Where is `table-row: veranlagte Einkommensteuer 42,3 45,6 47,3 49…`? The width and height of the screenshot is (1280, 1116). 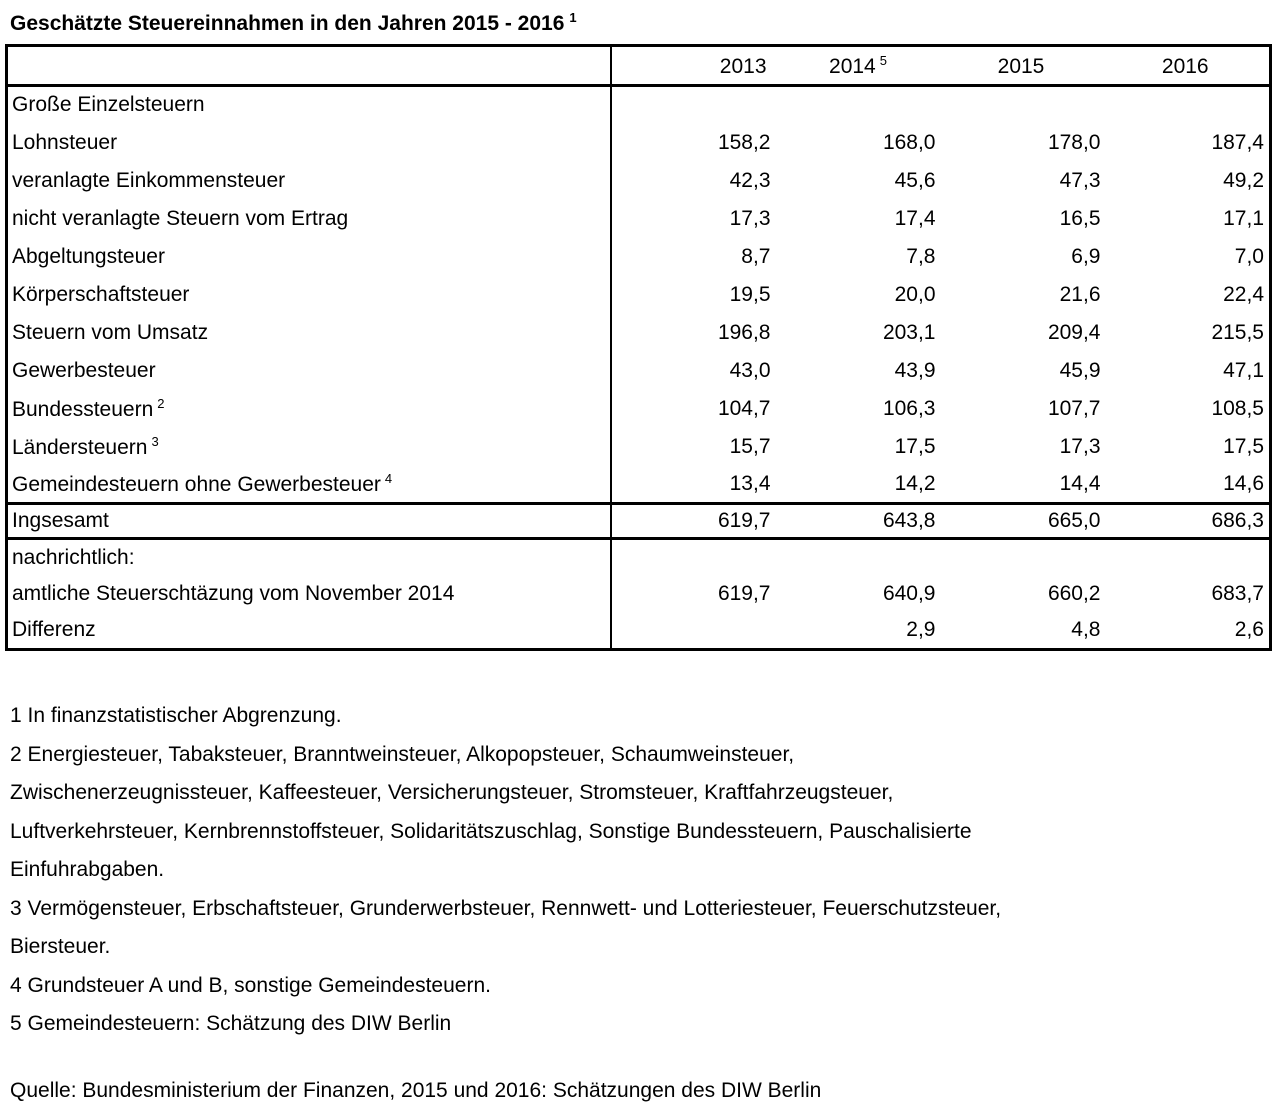
table-row: veranlagte Einkommensteuer 42,3 45,6 47,3 49… is located at coordinates (638, 180).